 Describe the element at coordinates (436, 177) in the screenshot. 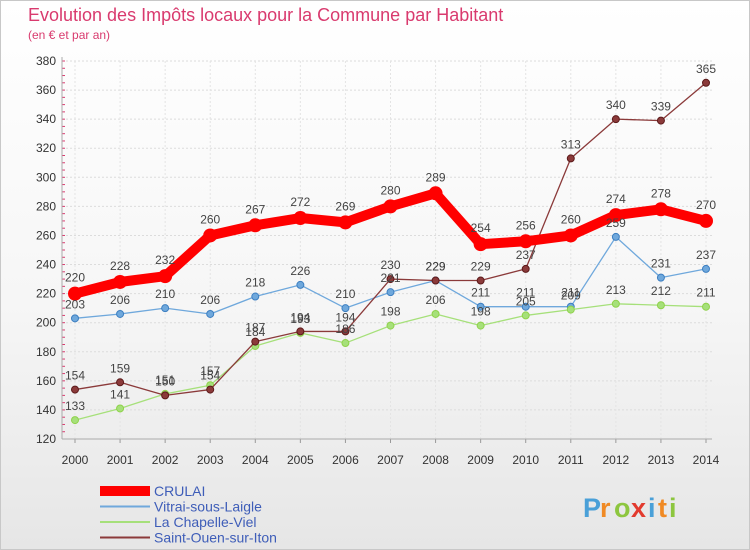

I see `data-label: 289` at that location.